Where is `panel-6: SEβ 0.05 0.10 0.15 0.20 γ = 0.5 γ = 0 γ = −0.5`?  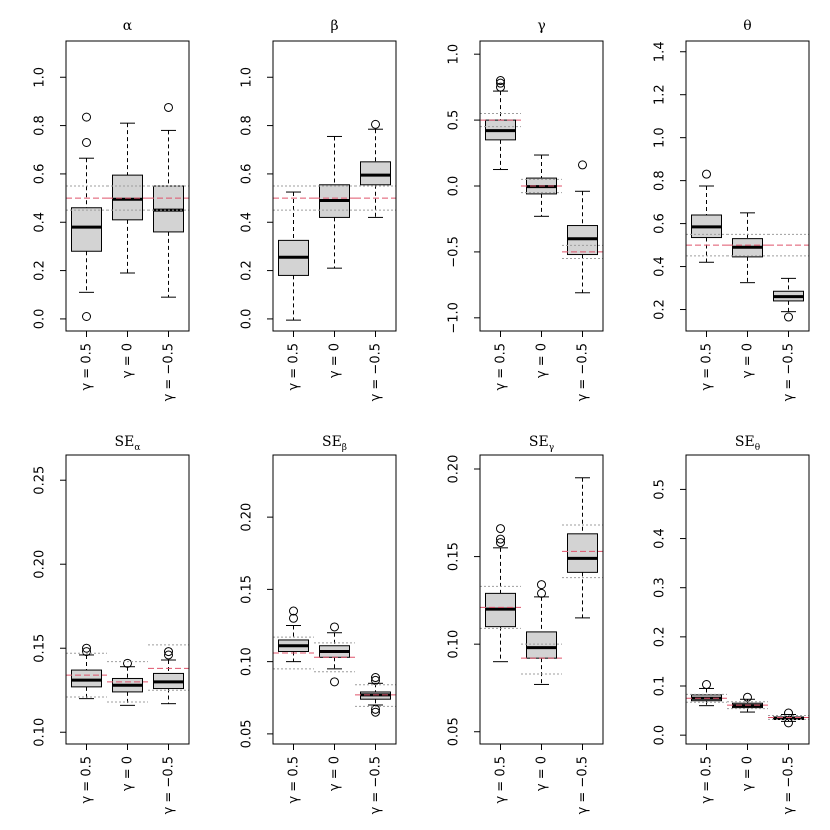
panel-6: SEβ 0.05 0.10 0.15 0.20 γ = 0.5 γ = 0 γ = −0.5 is located at coordinates (318, 624).